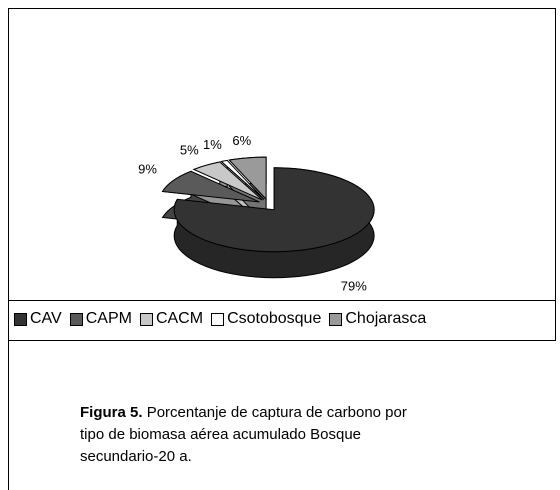  I want to click on legend-item: CAPM, so click(100, 319).